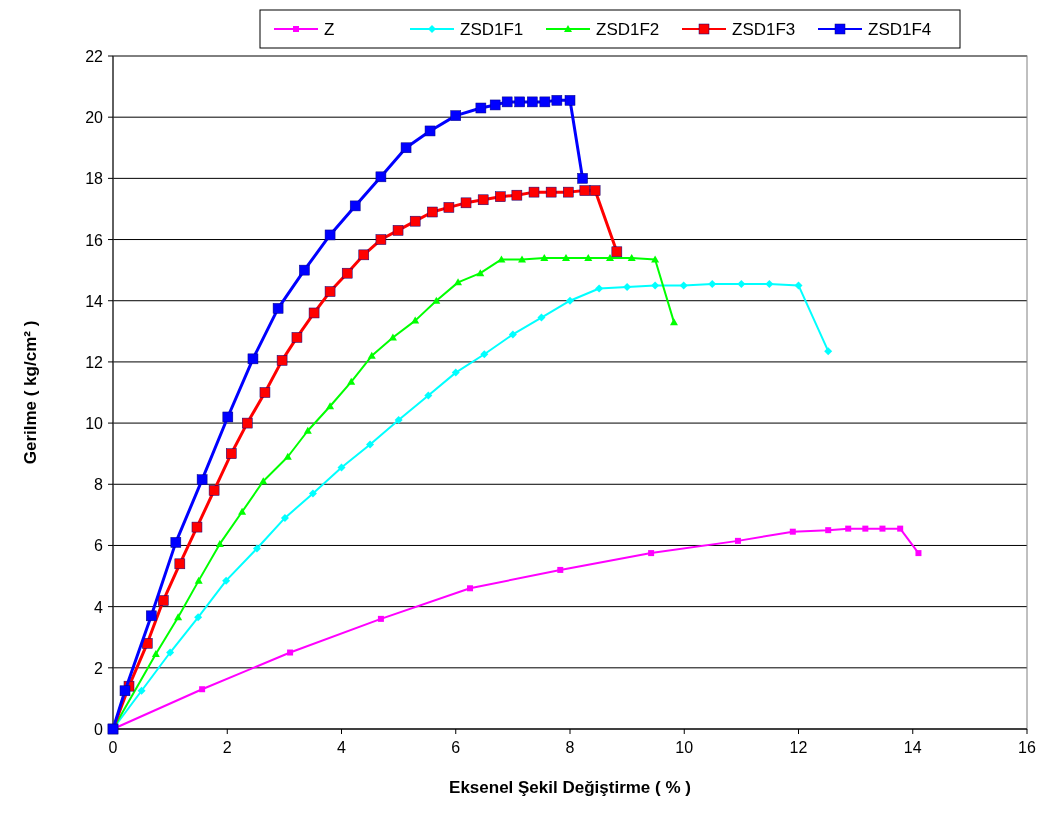  What do you see at coordinates (99, 485) in the screenshot?
I see `y-tick-label: 8` at bounding box center [99, 485].